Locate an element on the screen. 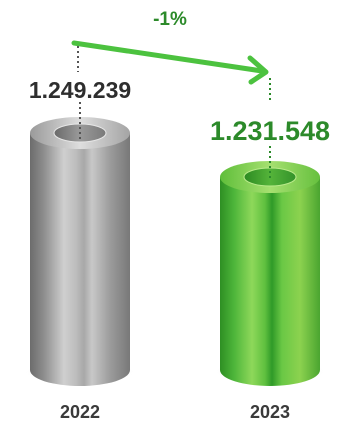 The width and height of the screenshot is (350, 423). value-label-2022: 1.249.239 is located at coordinates (80, 90).